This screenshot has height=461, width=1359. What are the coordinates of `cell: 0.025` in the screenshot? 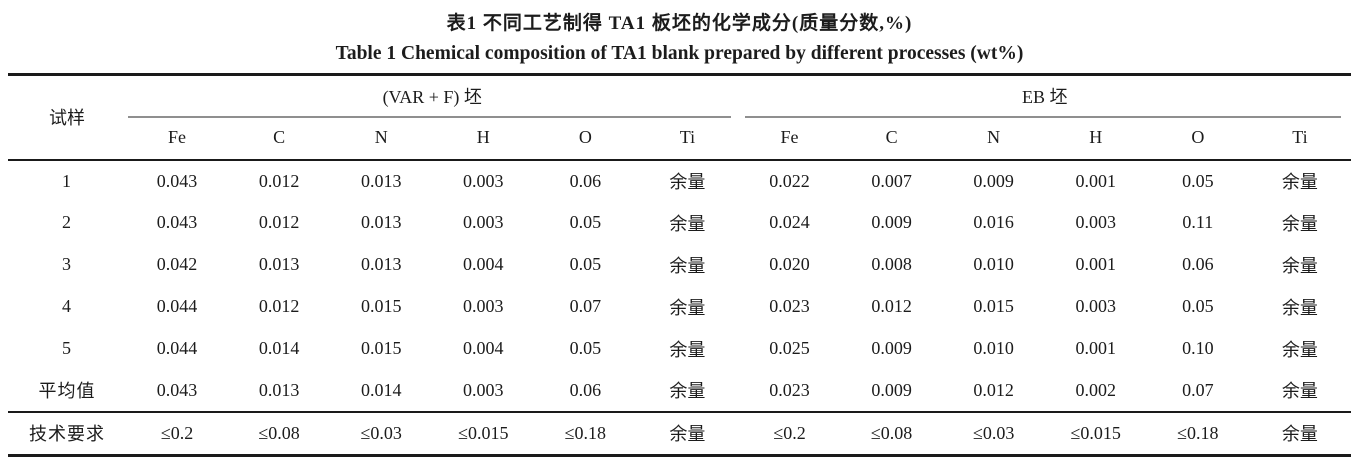 It's located at (789, 348).